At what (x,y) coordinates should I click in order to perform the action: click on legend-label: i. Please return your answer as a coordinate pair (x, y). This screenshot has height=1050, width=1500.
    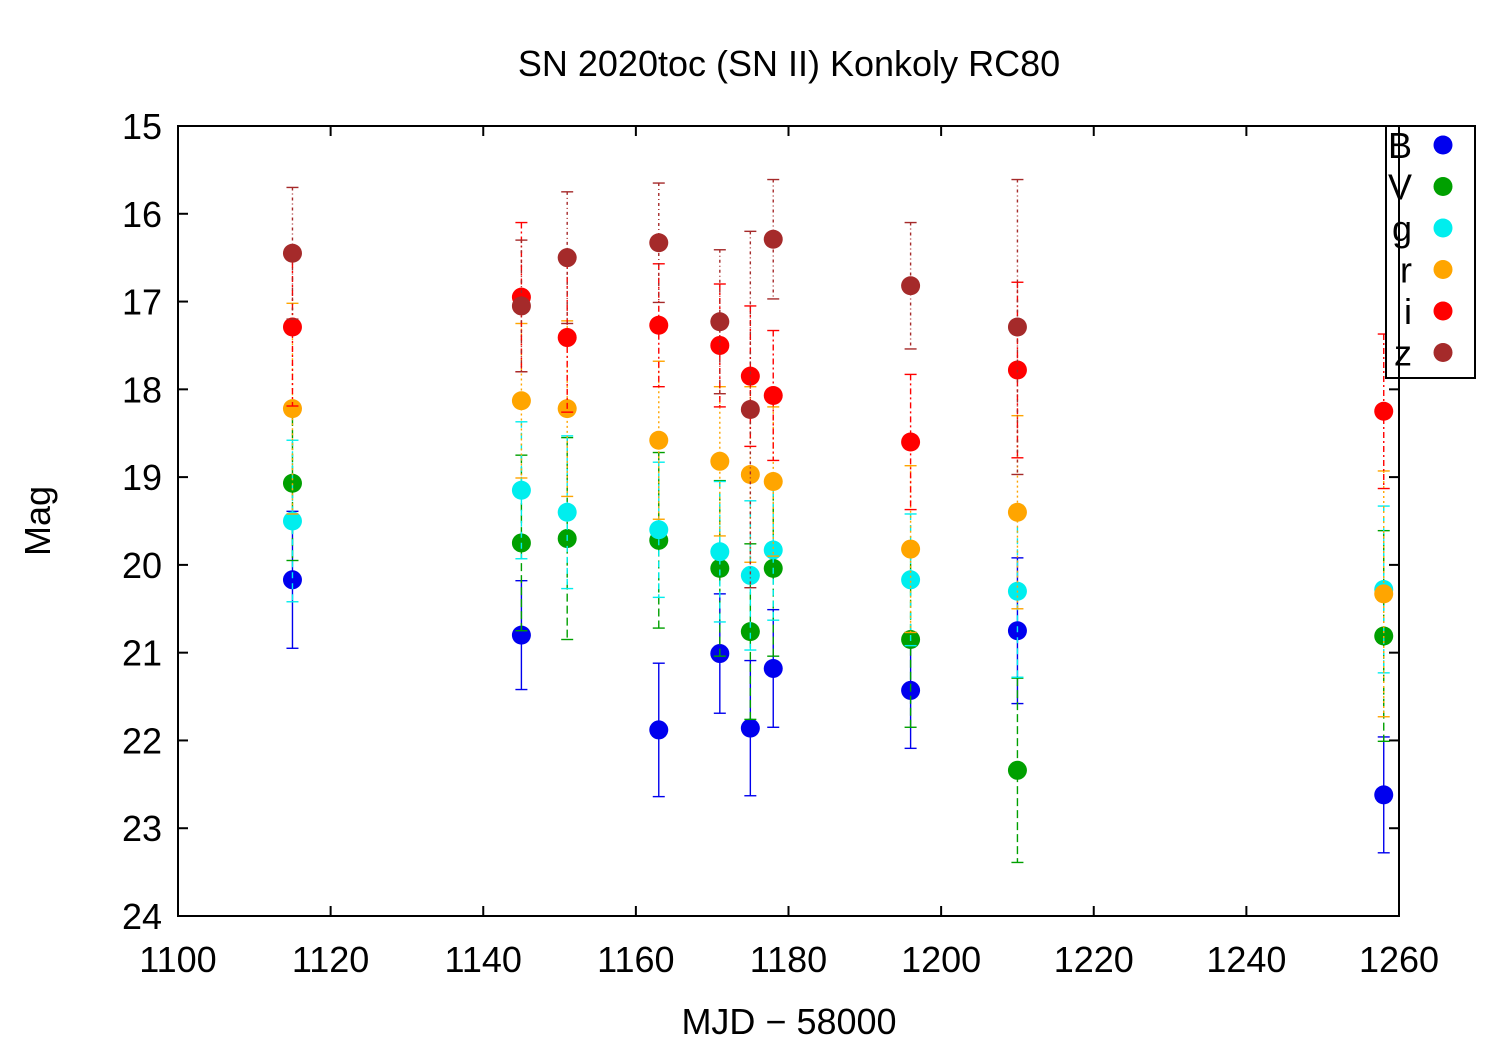
    Looking at the image, I should click on (1408, 311).